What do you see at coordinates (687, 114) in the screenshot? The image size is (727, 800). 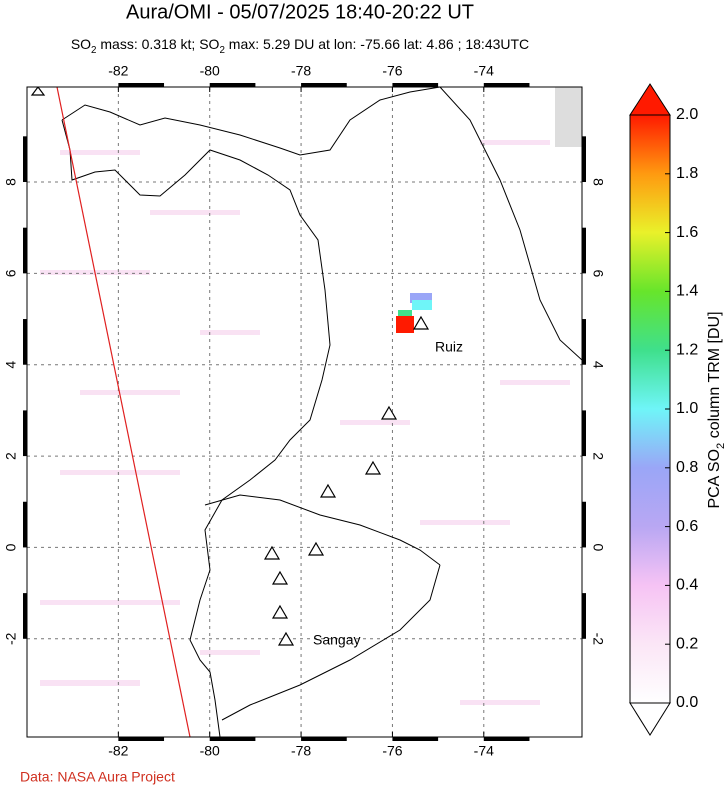 I see `colorbar-tick-label: 2.0` at bounding box center [687, 114].